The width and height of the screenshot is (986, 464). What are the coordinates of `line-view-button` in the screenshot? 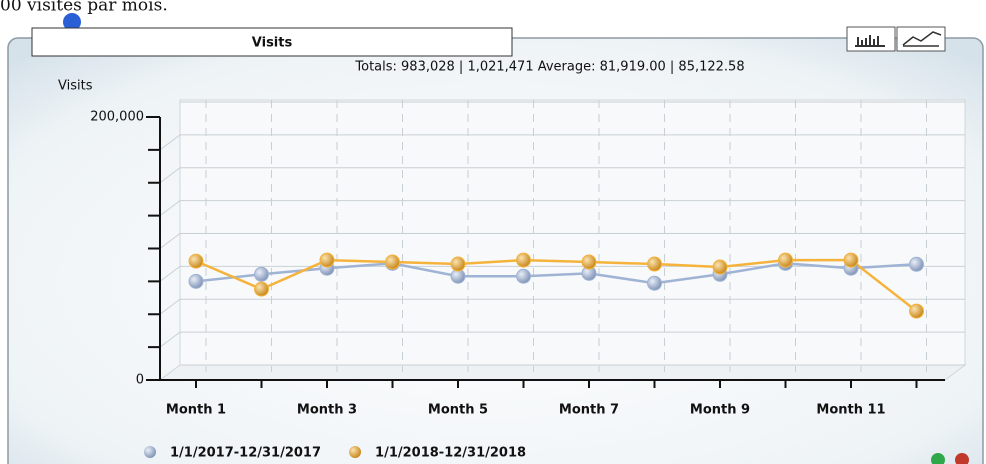 It's located at (921, 39).